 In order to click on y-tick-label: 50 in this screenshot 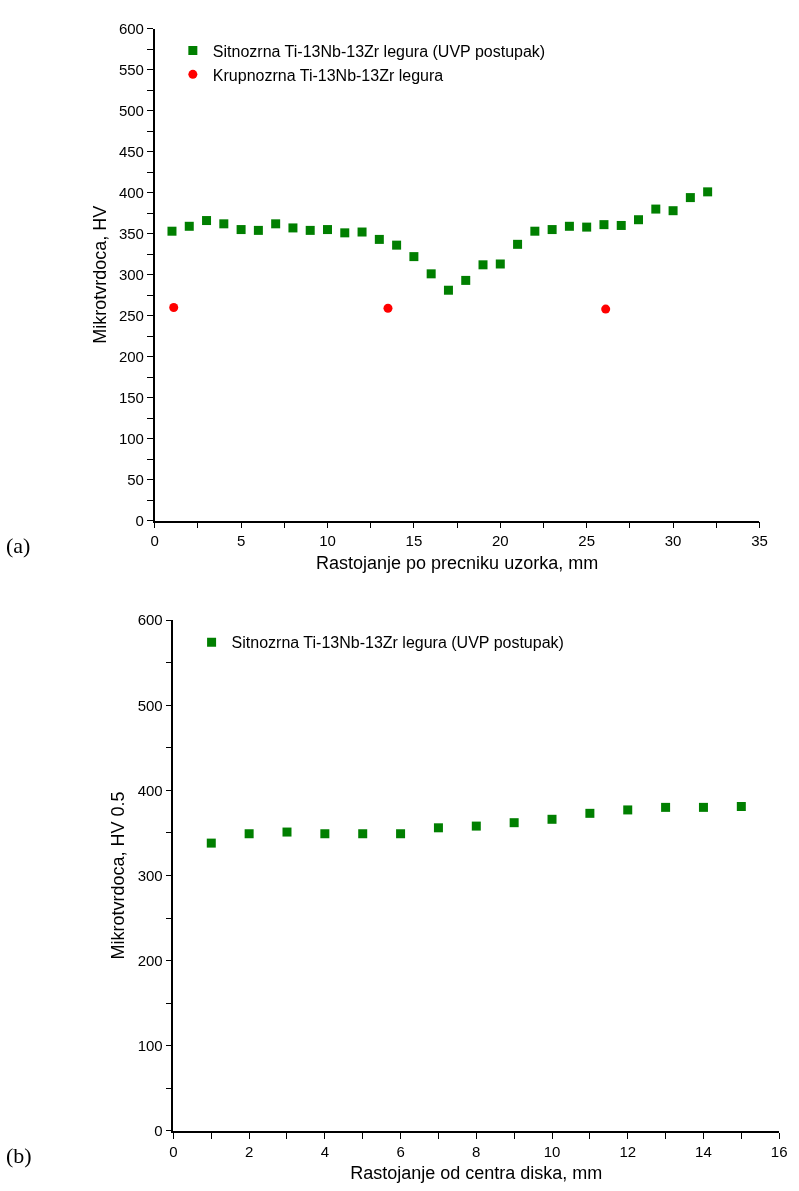, I will do `click(135, 479)`.